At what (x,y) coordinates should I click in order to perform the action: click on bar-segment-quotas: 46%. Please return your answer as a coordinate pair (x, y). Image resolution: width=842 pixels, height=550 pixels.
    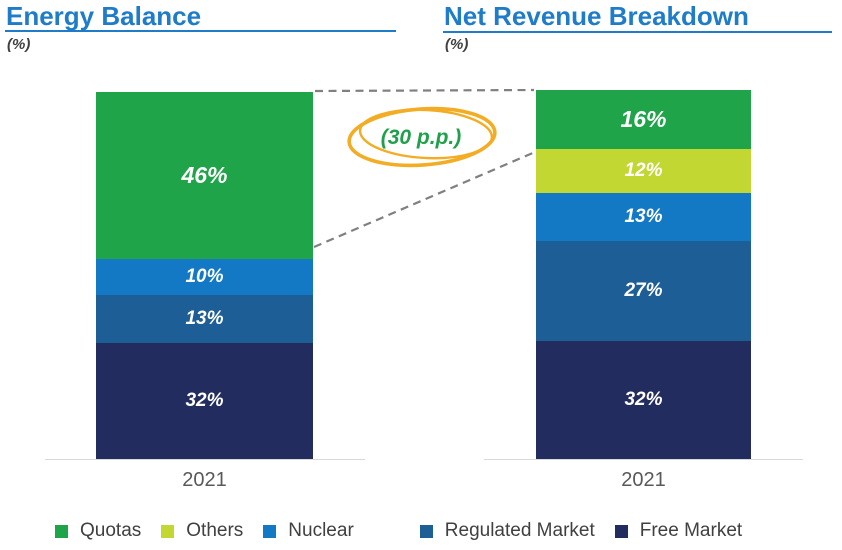
    Looking at the image, I should click on (204, 176).